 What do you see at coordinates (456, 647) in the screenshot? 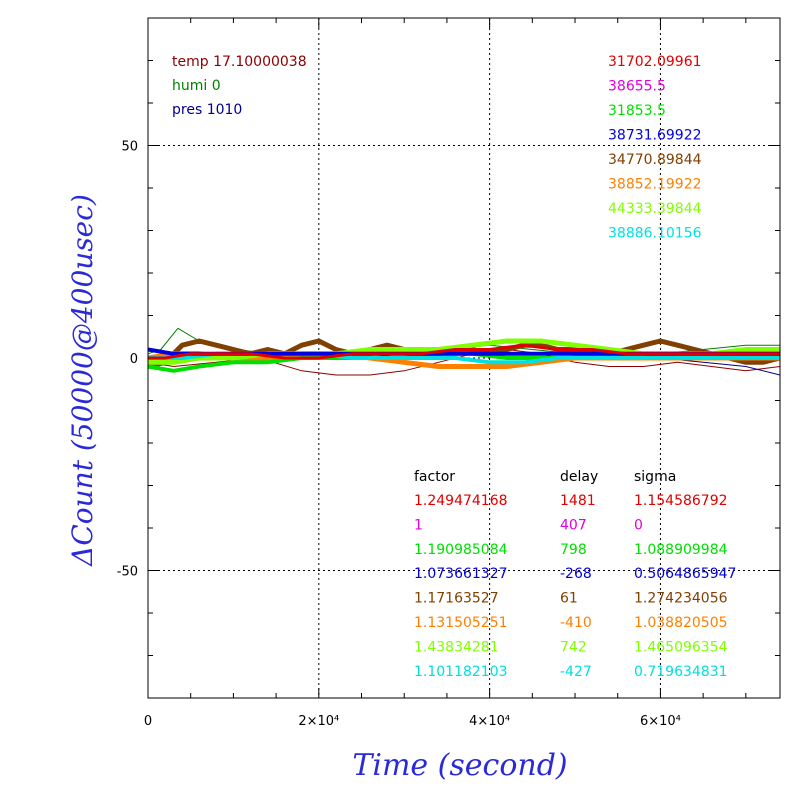
I see `table-cell-factor: 1.43834281` at bounding box center [456, 647].